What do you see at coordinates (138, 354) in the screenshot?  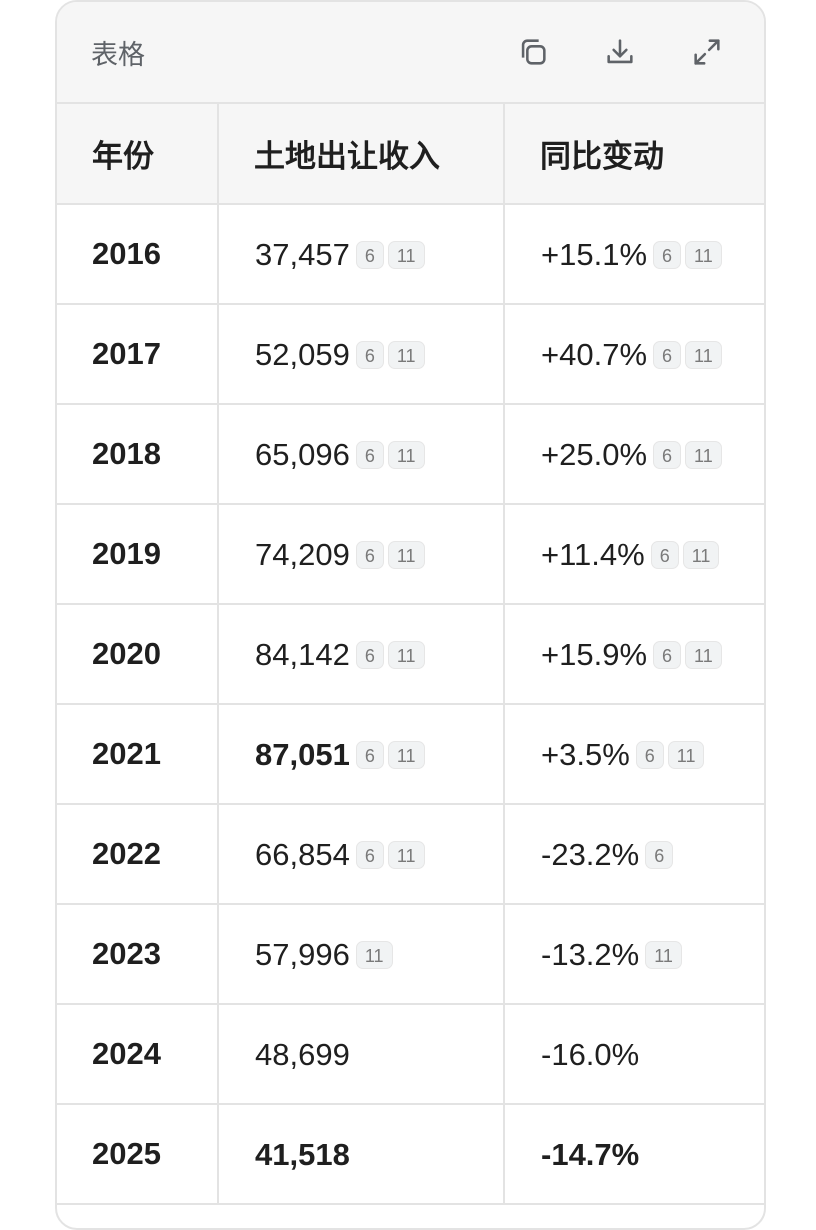 I see `year-cell: 2017` at bounding box center [138, 354].